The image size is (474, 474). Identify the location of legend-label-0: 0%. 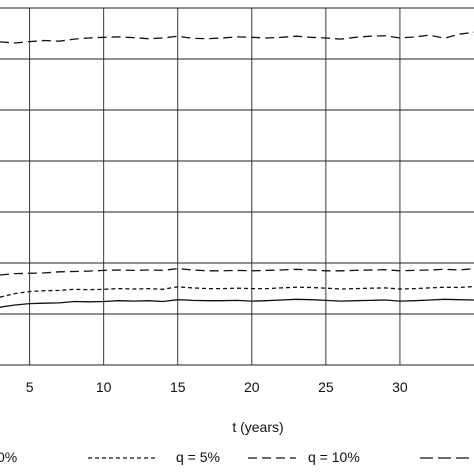
(8, 457).